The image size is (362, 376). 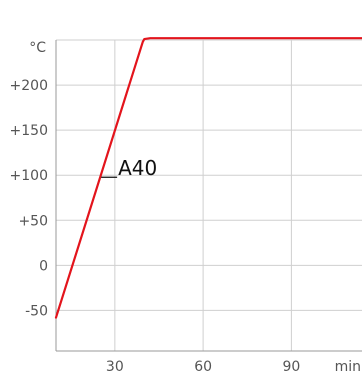 What do you see at coordinates (36, 311) in the screenshot?
I see `y-tick-label: -50` at bounding box center [36, 311].